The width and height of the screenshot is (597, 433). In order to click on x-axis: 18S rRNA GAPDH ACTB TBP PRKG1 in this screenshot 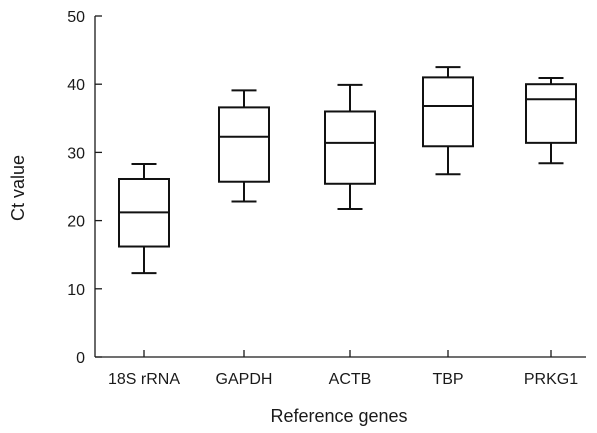, I will do `click(340, 369)`.